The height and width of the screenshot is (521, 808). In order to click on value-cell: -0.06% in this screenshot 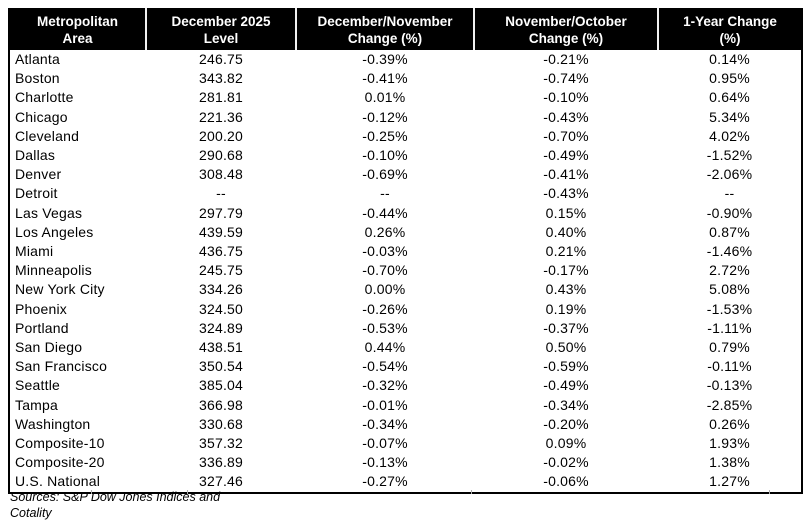, I will do `click(566, 481)`.